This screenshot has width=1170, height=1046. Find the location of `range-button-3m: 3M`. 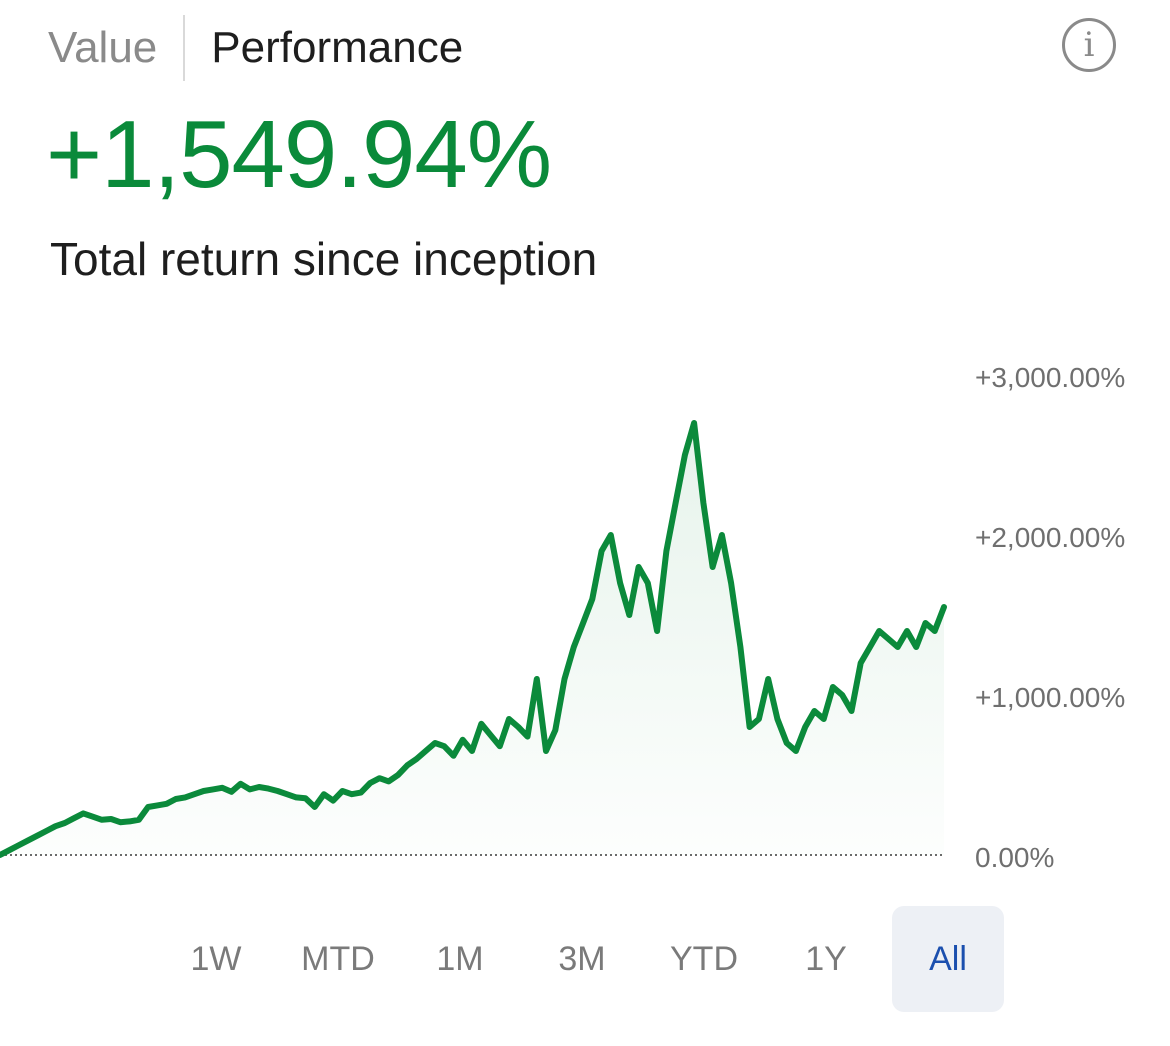

range-button-3m: 3M is located at coordinates (582, 958).